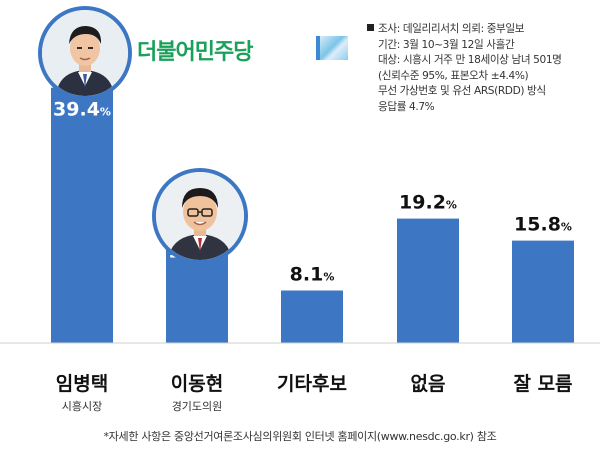  I want to click on survey-info-line: 응답률 4.7%, so click(406, 106).